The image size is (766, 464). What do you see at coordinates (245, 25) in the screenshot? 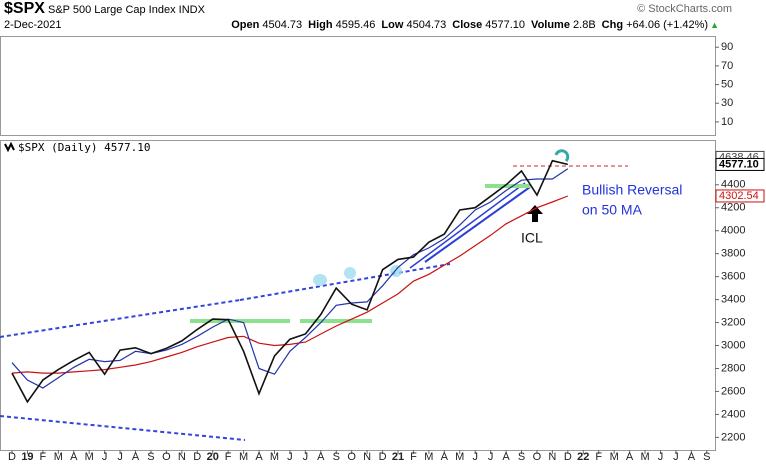
I see `quote-label: Open` at bounding box center [245, 25].